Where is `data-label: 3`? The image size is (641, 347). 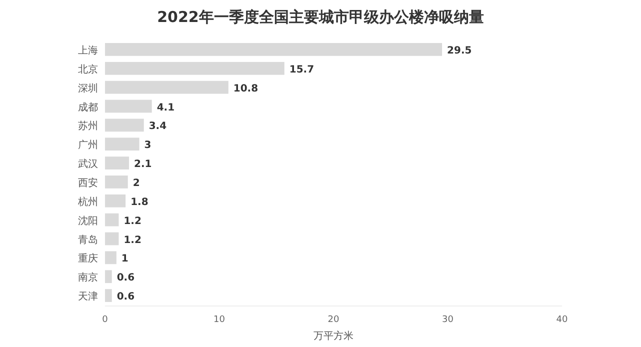 data-label: 3 is located at coordinates (148, 146).